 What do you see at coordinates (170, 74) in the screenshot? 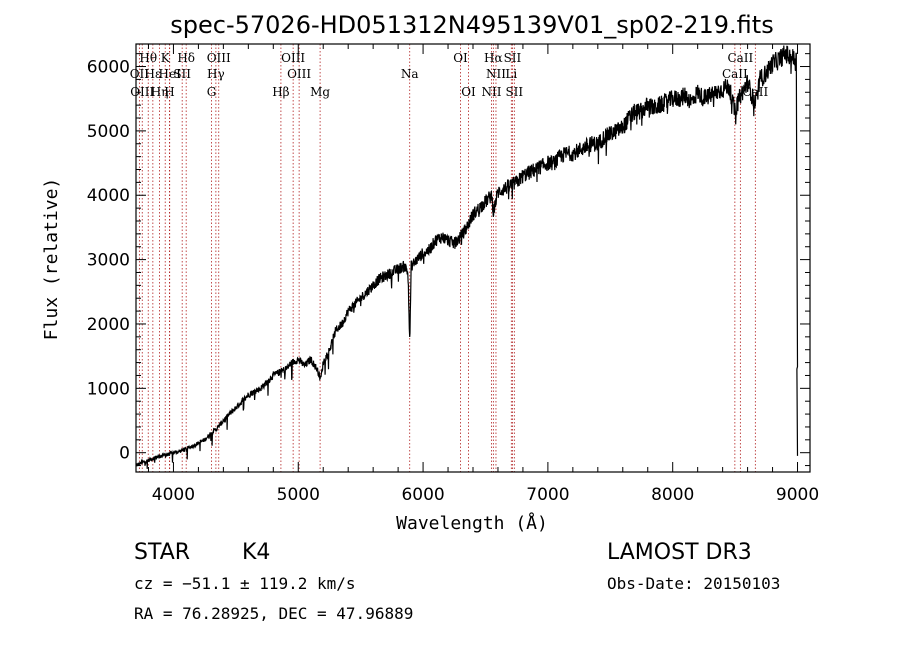
I see `spectral-line-label: HeI` at bounding box center [170, 74].